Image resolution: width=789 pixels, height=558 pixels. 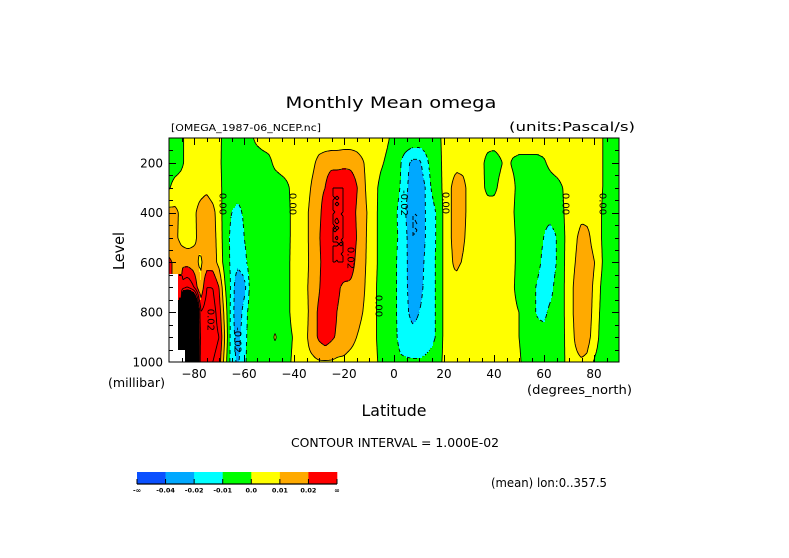 I want to click on colorbar-label: 0.01, so click(x=280, y=491).